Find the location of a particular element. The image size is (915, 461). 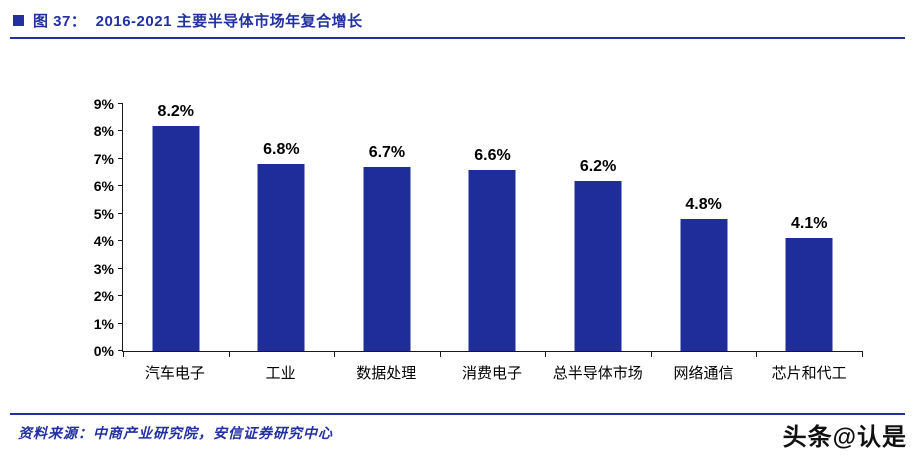

y-axis-tick-label: 4% is located at coordinates (103, 241).